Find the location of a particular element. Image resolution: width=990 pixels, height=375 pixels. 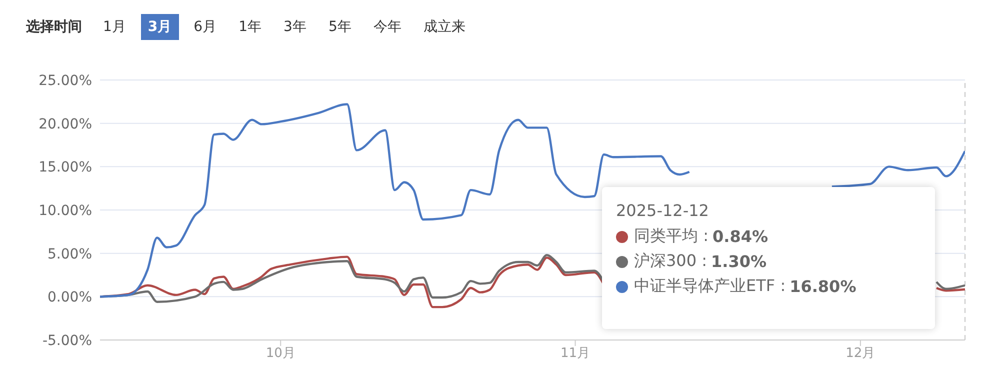

y-tick-label: 15.00% is located at coordinates (65, 168).